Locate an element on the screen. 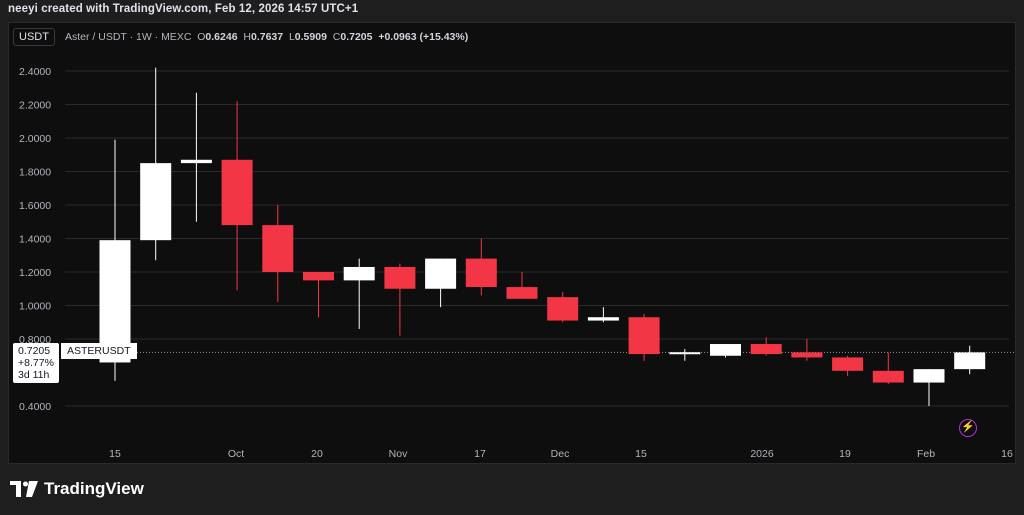  x-tick-label: 20 is located at coordinates (317, 454).